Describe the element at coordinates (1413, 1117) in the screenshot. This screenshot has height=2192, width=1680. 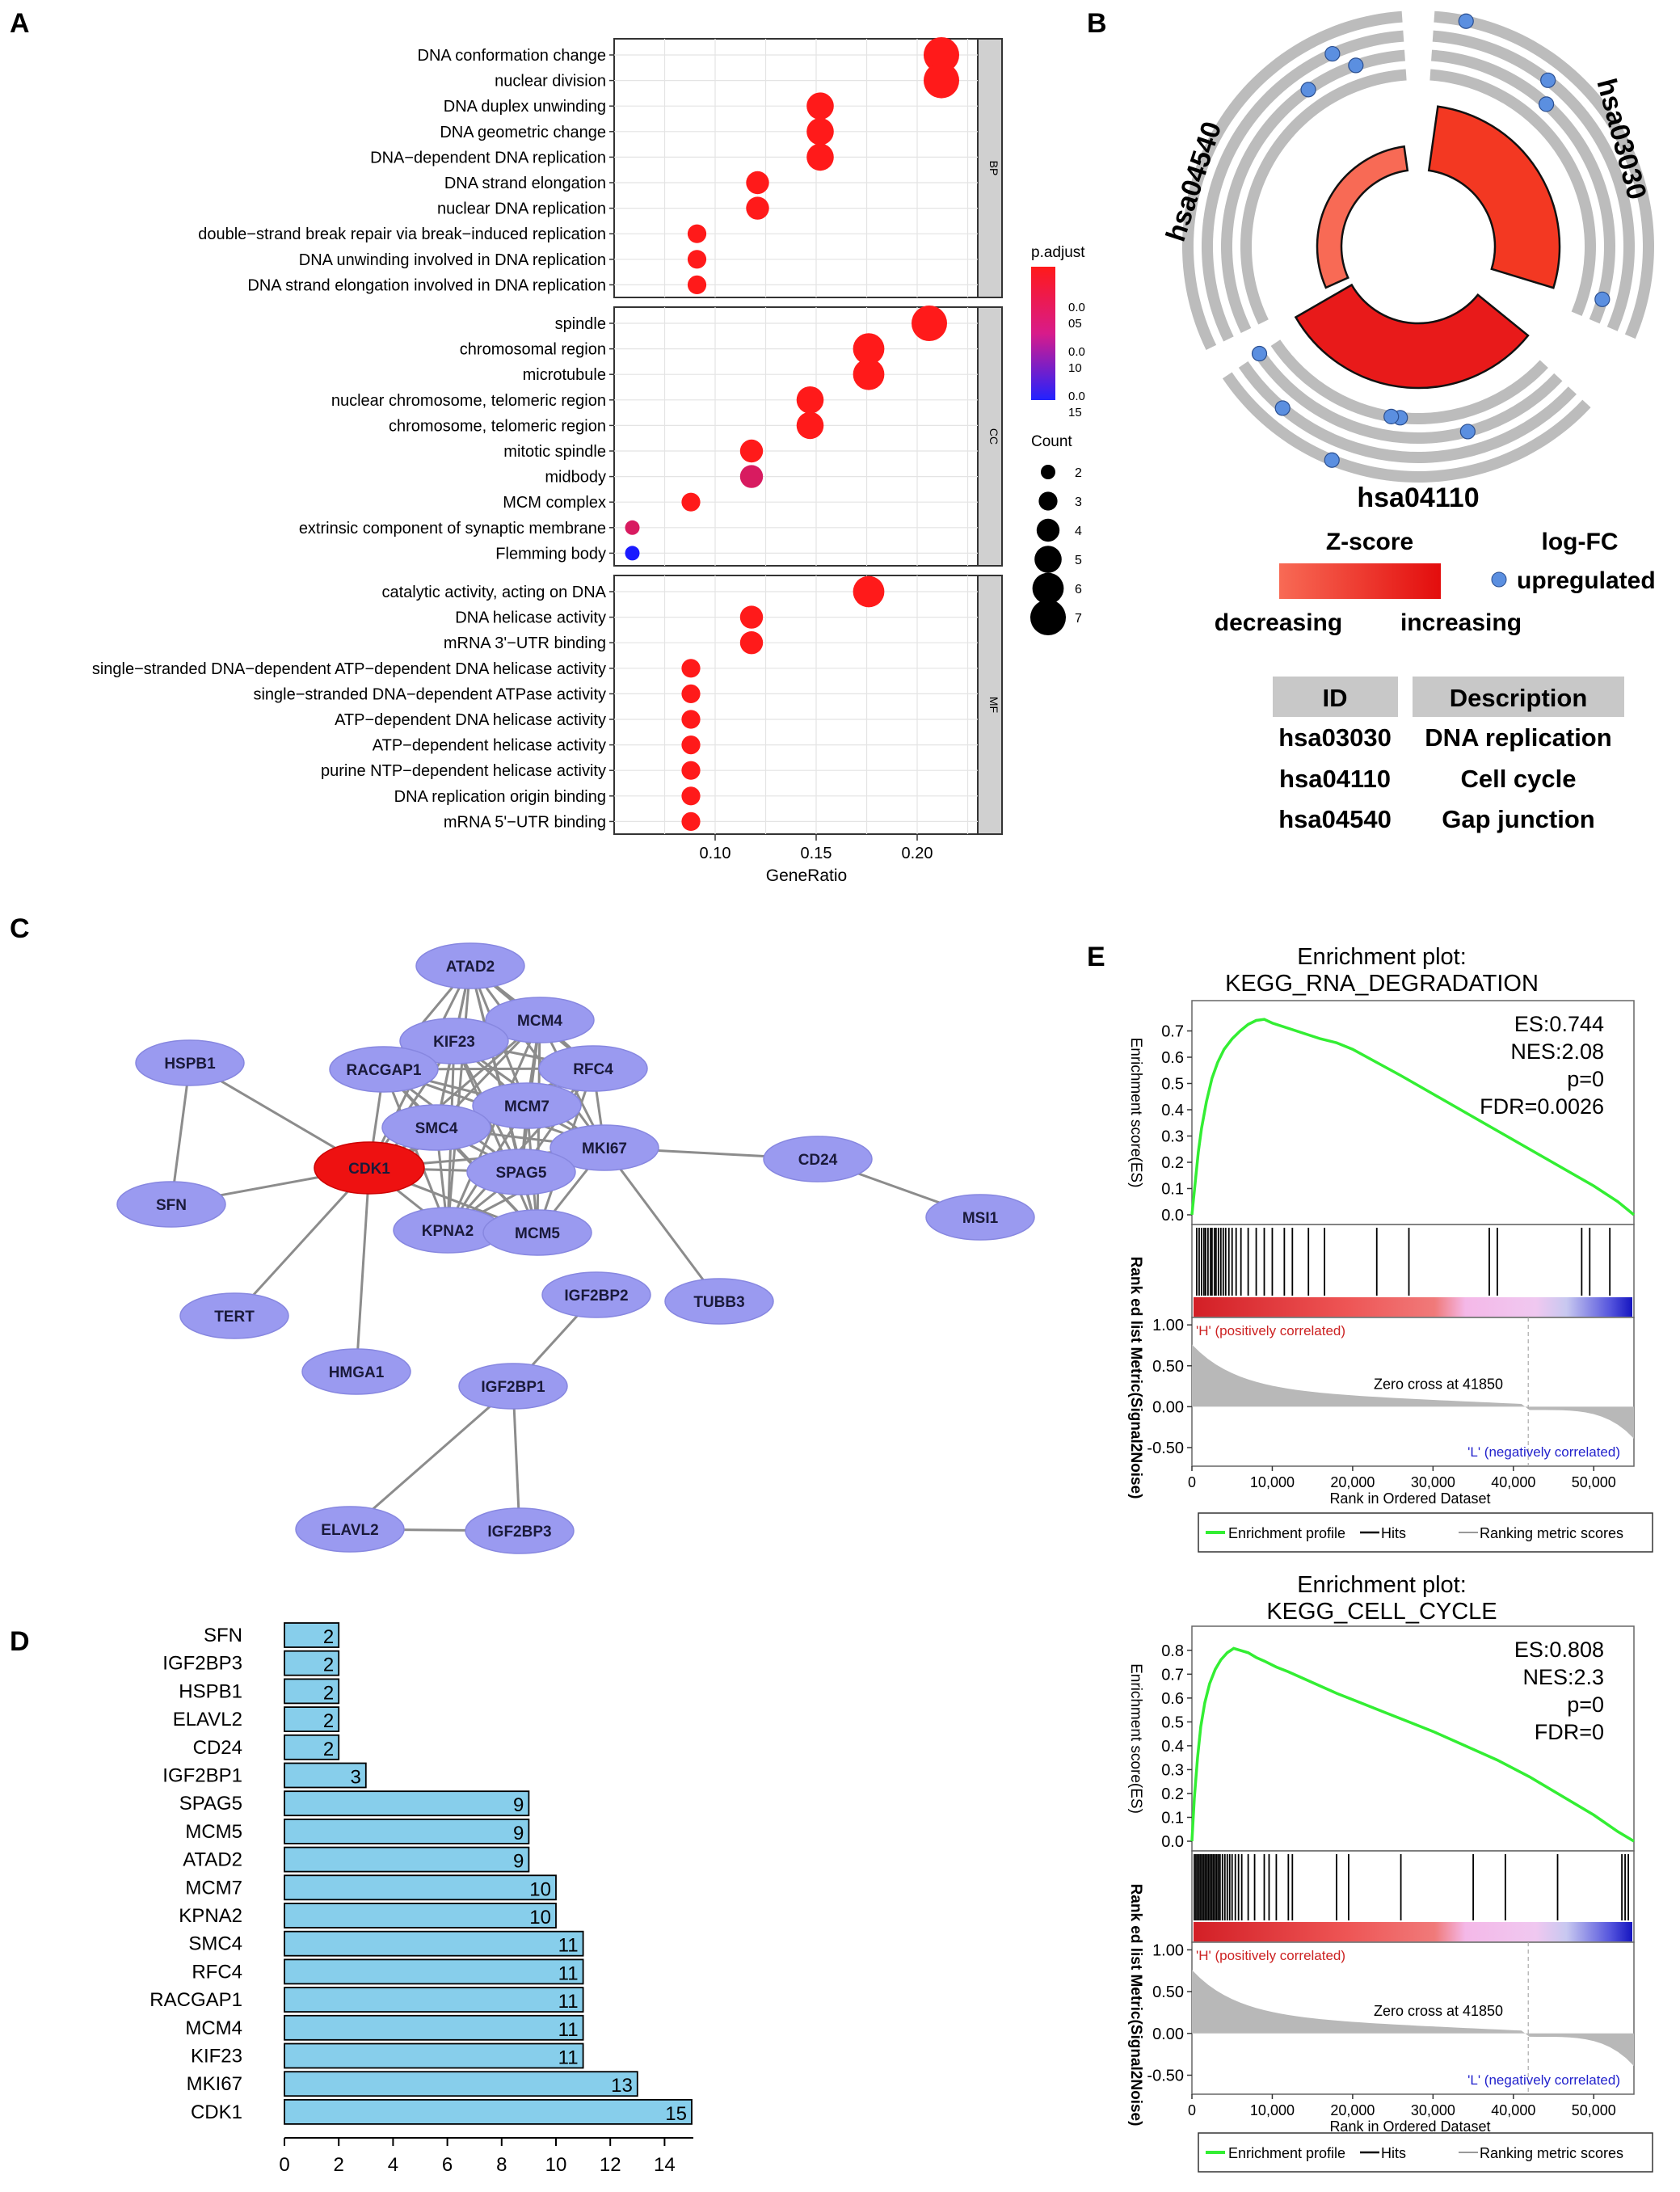
I see `es-curve` at that location.